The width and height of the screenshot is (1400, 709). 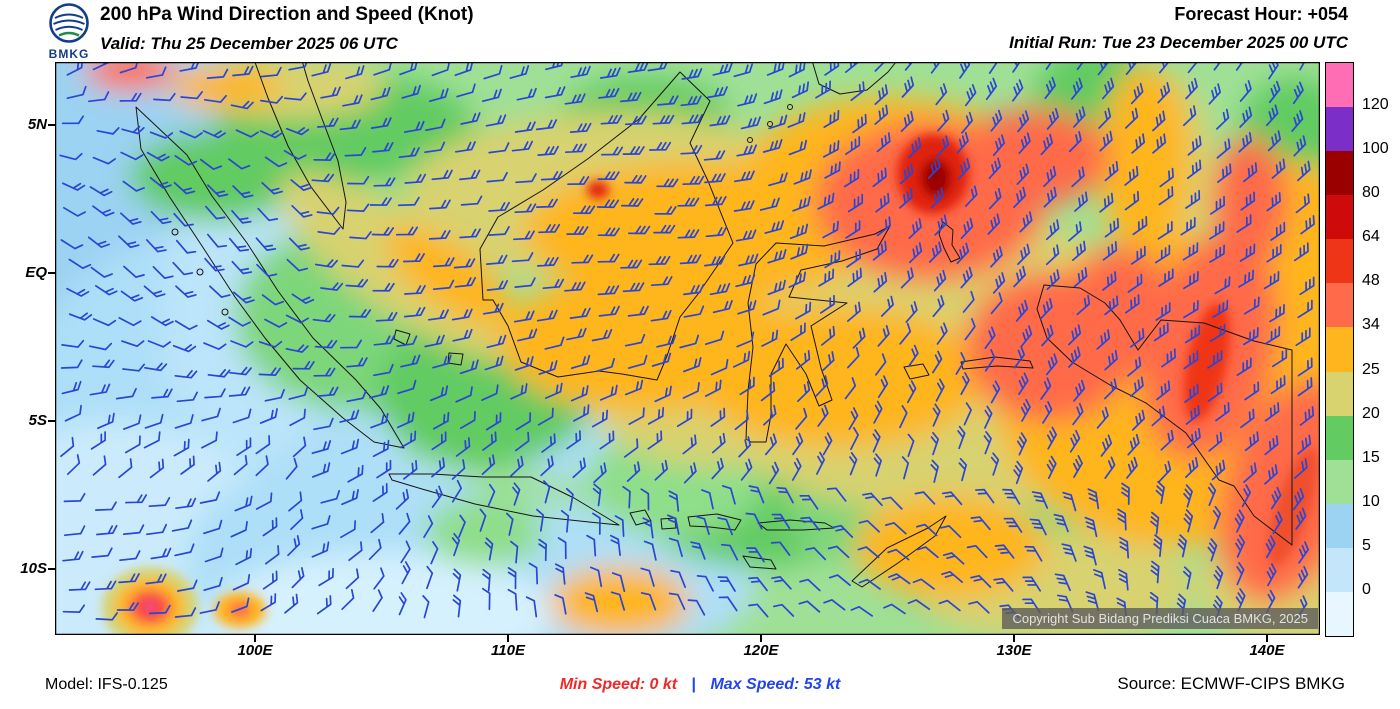 I want to click on coastline-islet, so click(x=175, y=232).